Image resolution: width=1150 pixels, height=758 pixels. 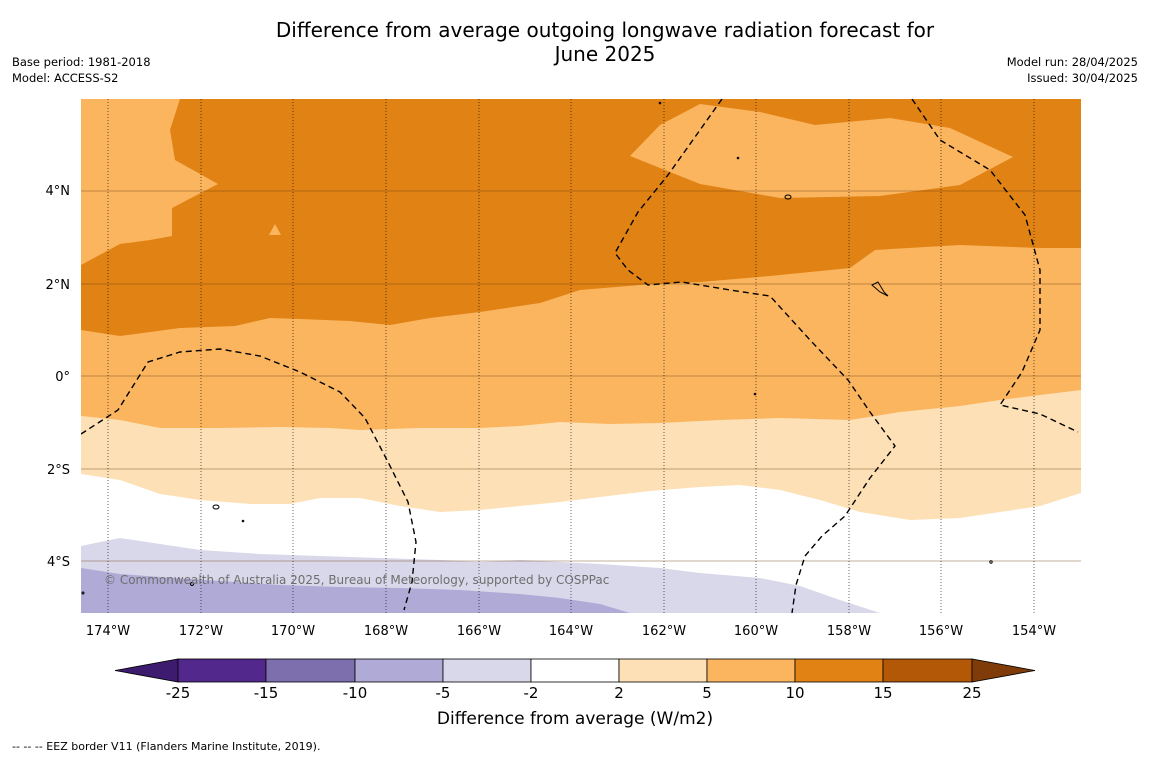 I want to click on lon-label-174w: 174°W, so click(x=108, y=631).